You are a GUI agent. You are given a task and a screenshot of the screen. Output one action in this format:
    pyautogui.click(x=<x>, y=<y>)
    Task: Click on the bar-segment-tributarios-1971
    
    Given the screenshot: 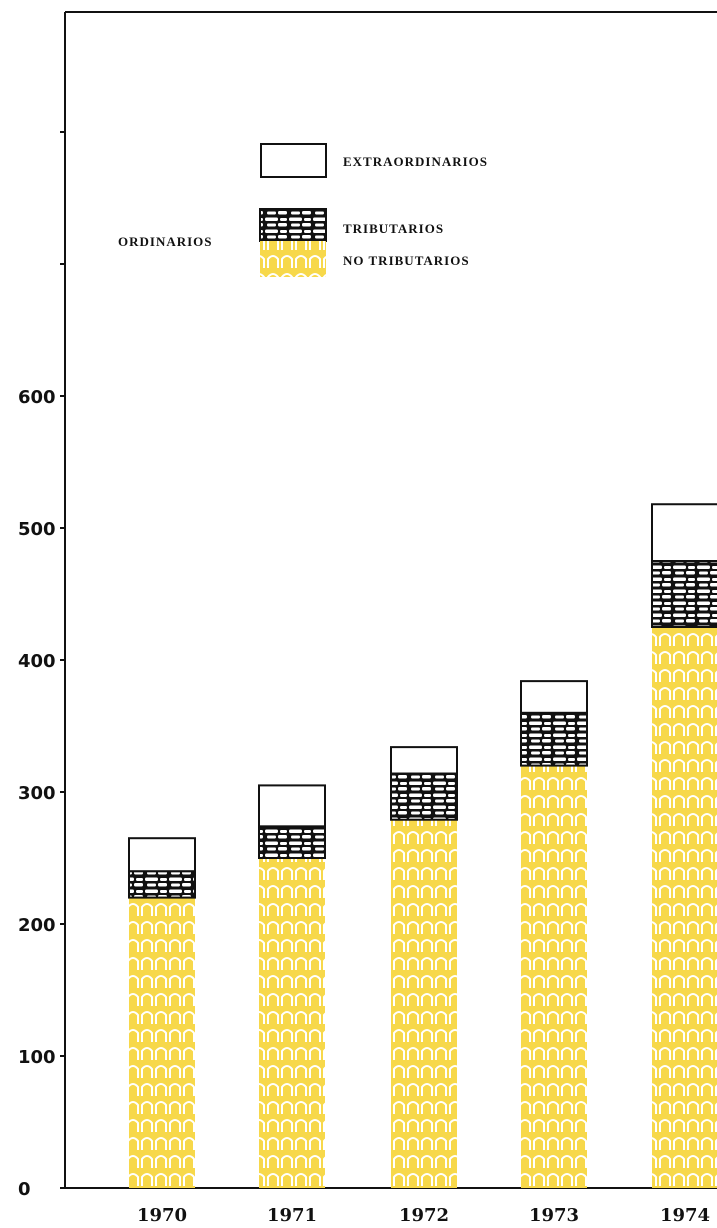 What is the action you would take?
    pyautogui.click(x=292, y=842)
    